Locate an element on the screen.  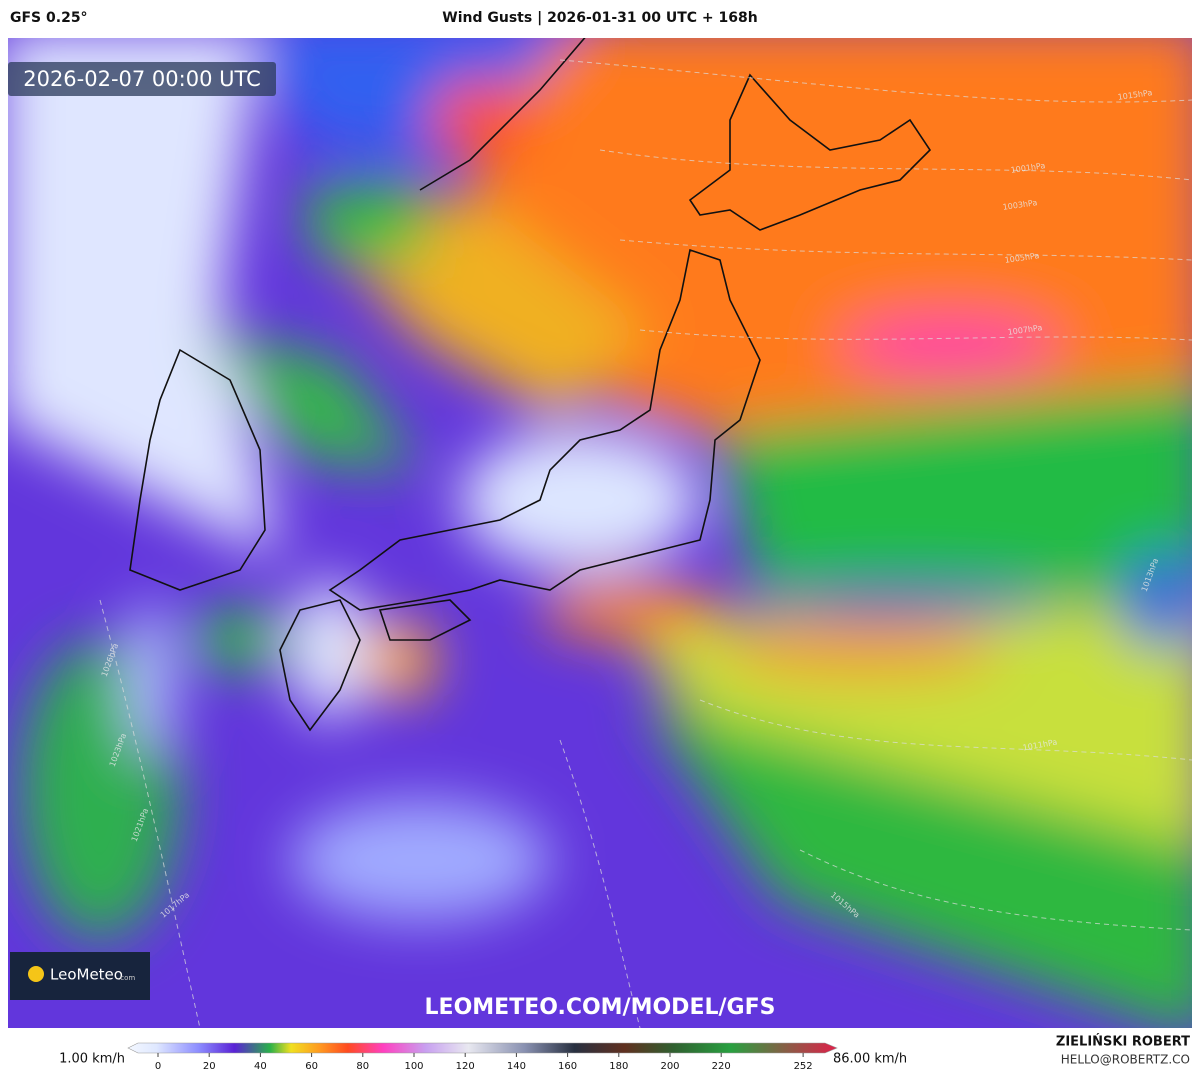
legend-min-label: 1.00 km/h is located at coordinates (92, 1059).